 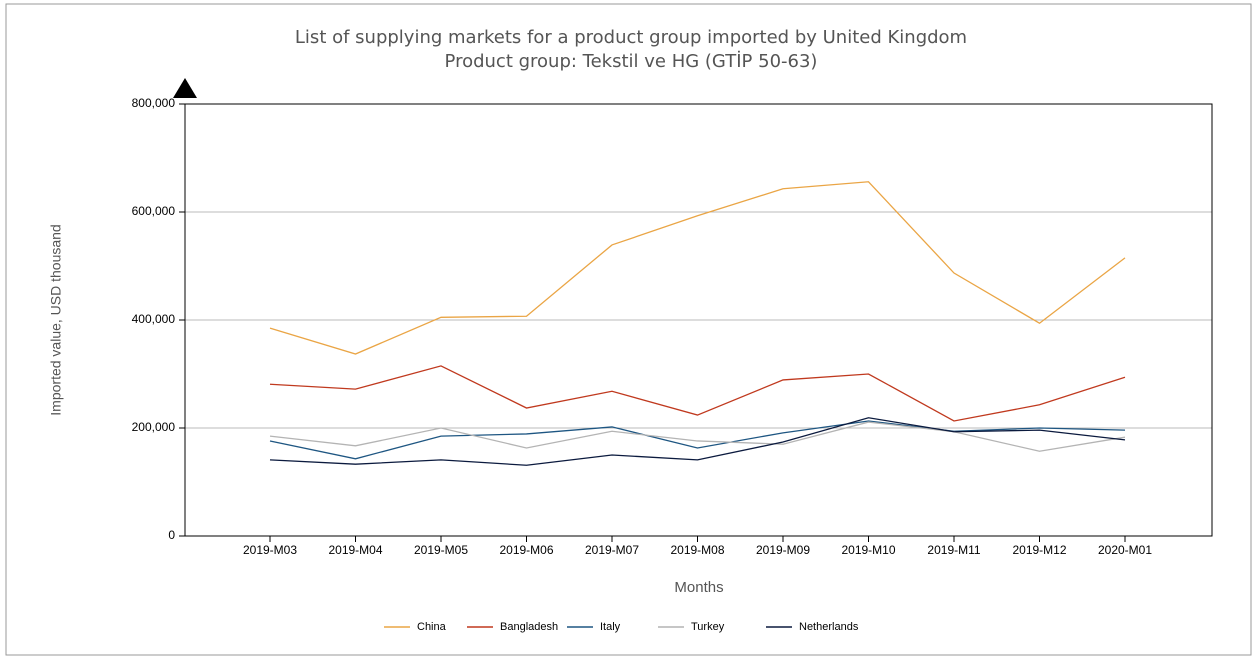 I want to click on x-tick-label: 2019-M04, so click(x=355, y=550).